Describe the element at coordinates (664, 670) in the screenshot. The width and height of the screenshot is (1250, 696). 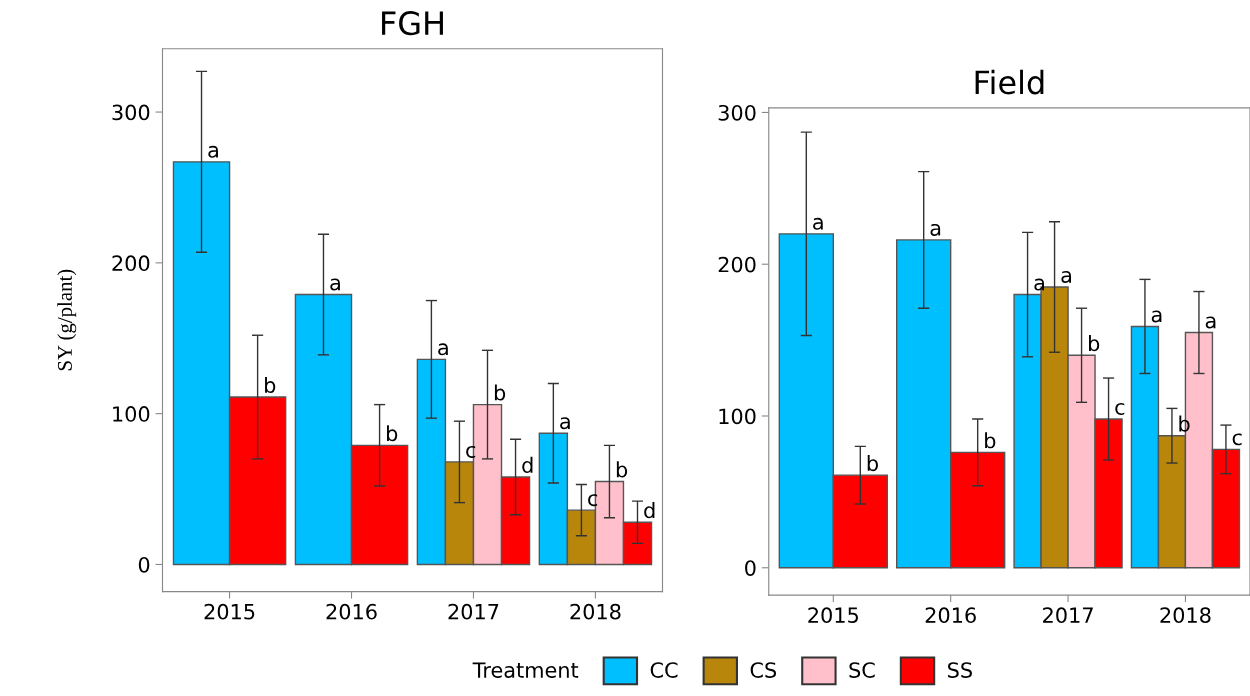
I see `legend-label: CC` at that location.